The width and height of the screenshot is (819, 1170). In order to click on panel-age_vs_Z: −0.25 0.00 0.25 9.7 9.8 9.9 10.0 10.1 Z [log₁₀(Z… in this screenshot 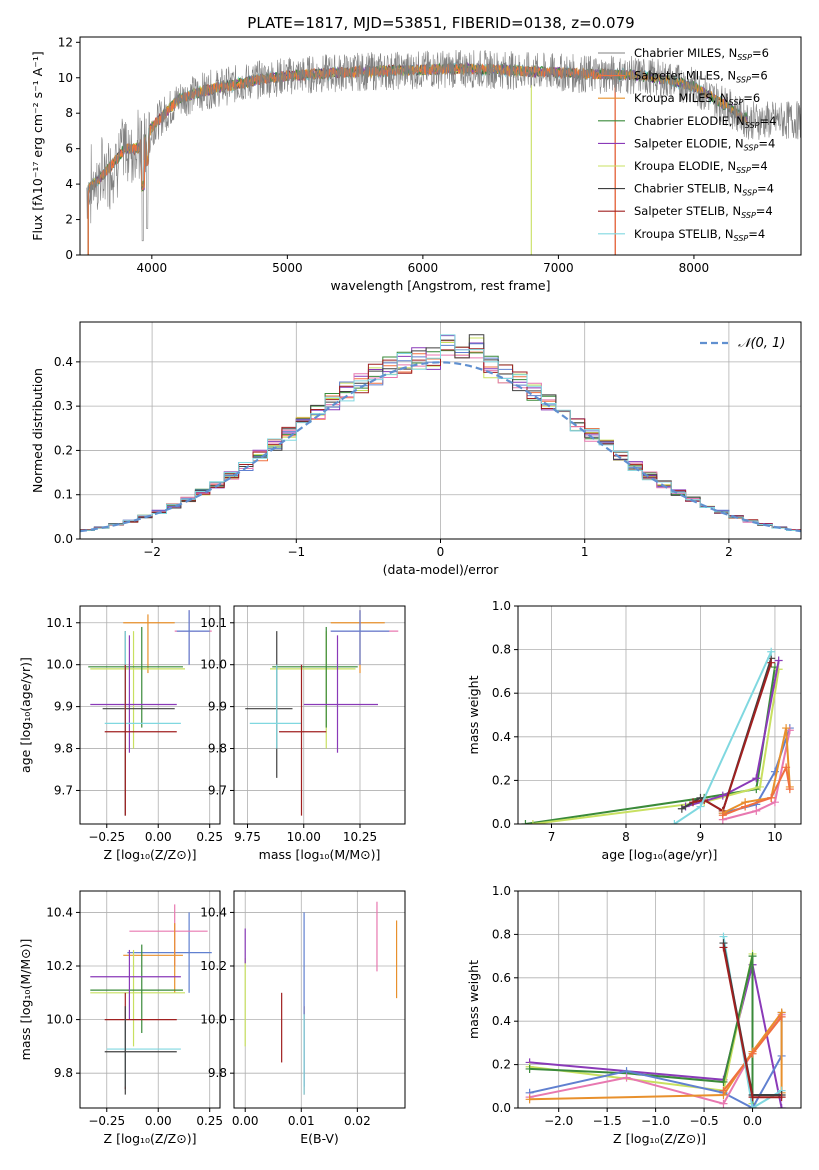, I will do `click(120, 733)`.